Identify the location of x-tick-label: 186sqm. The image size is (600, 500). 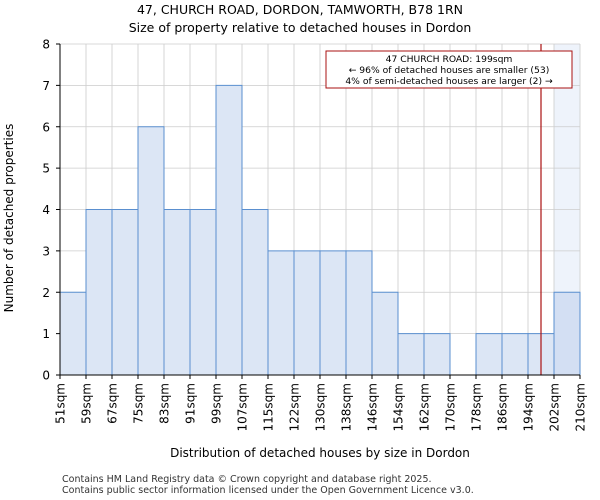
(503, 407).